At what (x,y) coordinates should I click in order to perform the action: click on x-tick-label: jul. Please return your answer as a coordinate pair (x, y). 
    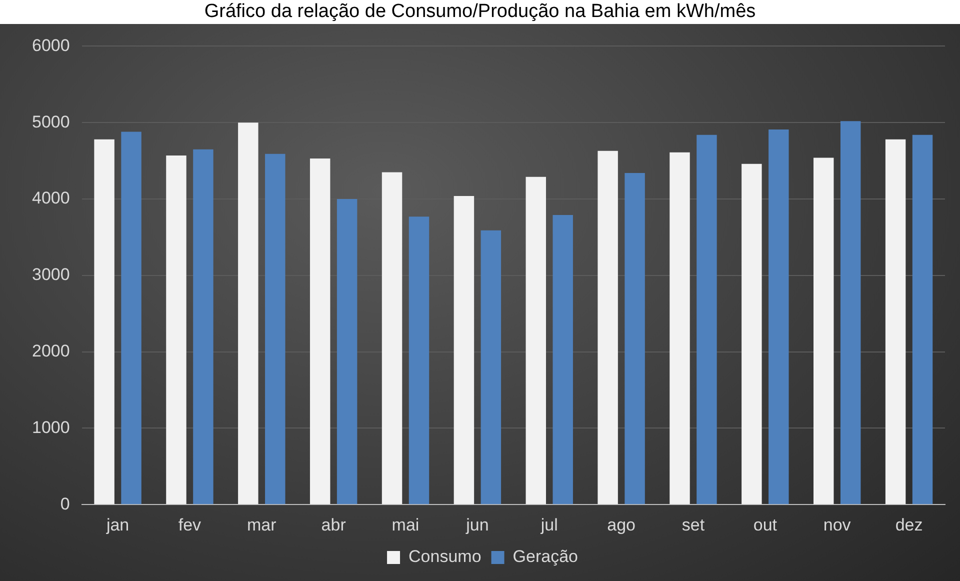
    Looking at the image, I should click on (549, 524).